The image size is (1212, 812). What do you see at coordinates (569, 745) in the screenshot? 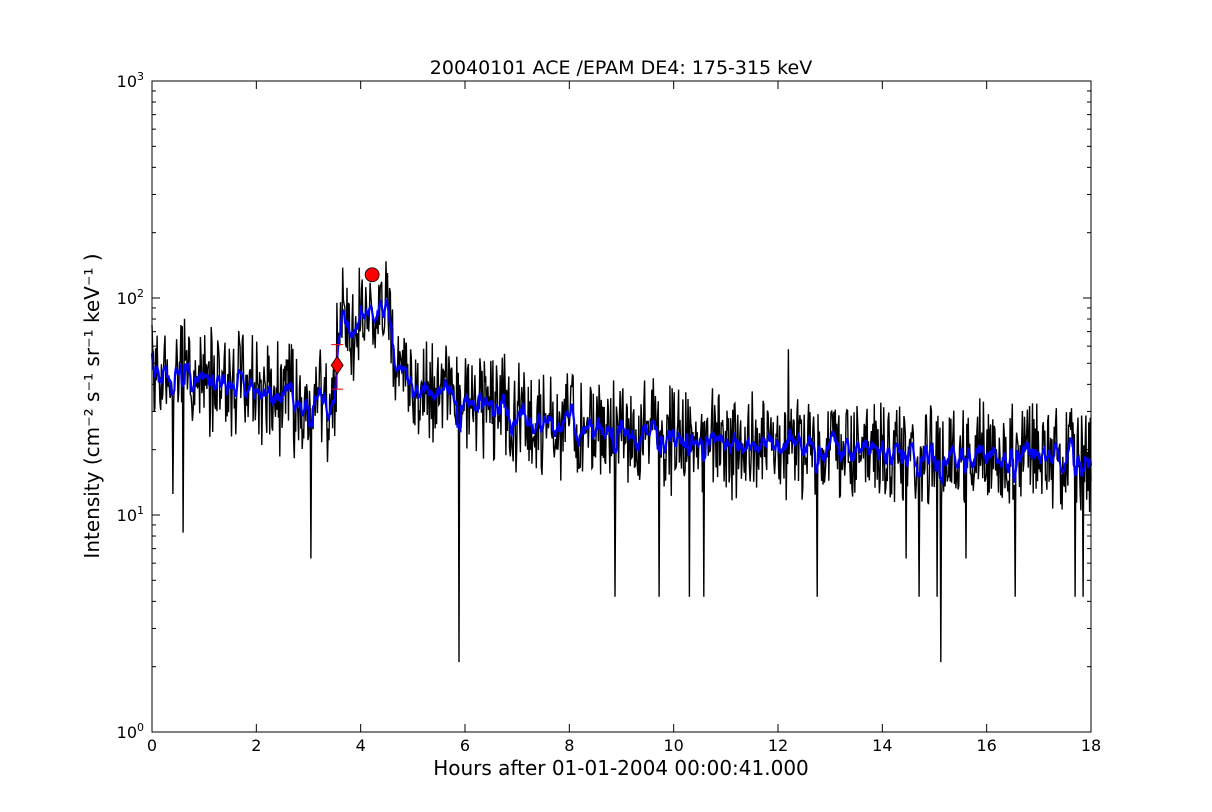
I see `x-tick-label: 8` at bounding box center [569, 745].